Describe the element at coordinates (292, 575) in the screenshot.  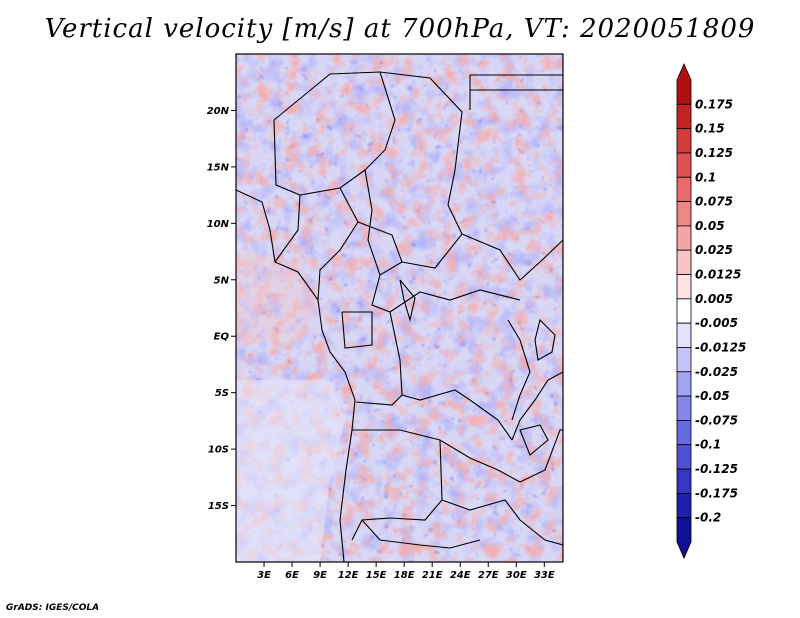
I see `lon-tick-label: 6E` at that location.